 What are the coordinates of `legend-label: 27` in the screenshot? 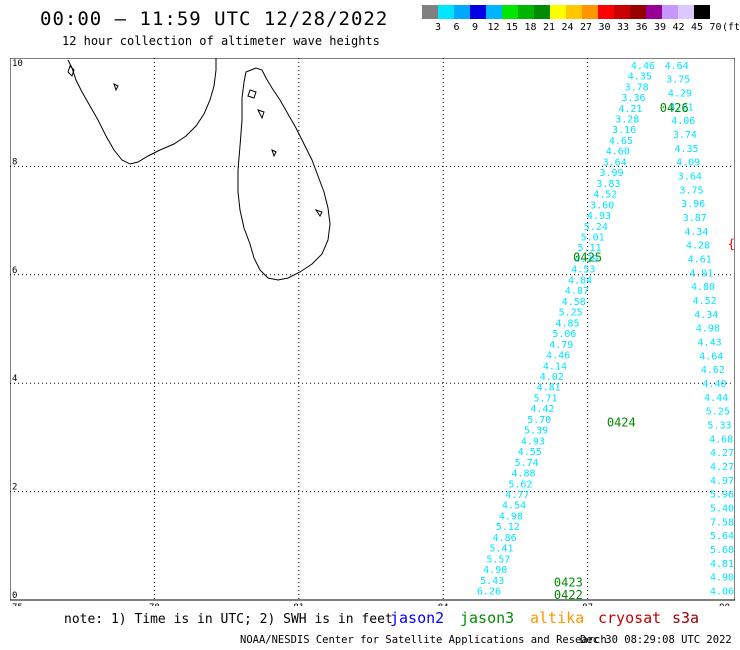 It's located at (586, 27).